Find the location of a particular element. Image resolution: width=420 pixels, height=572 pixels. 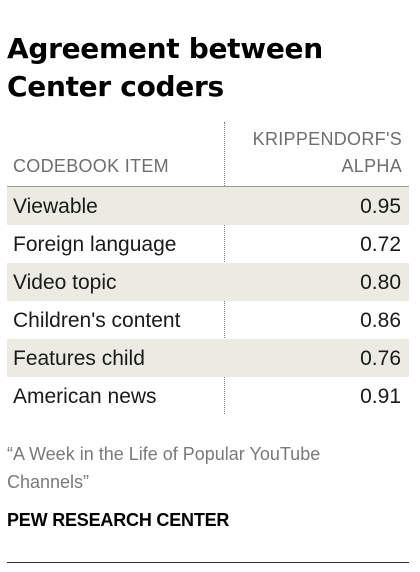

column-header-item: CODEBOOK ITEM is located at coordinates (91, 166).